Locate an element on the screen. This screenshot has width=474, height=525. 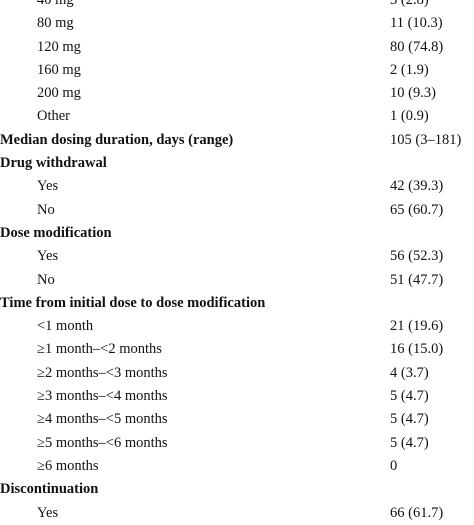
row-value: 16 (15.0) is located at coordinates (417, 349).